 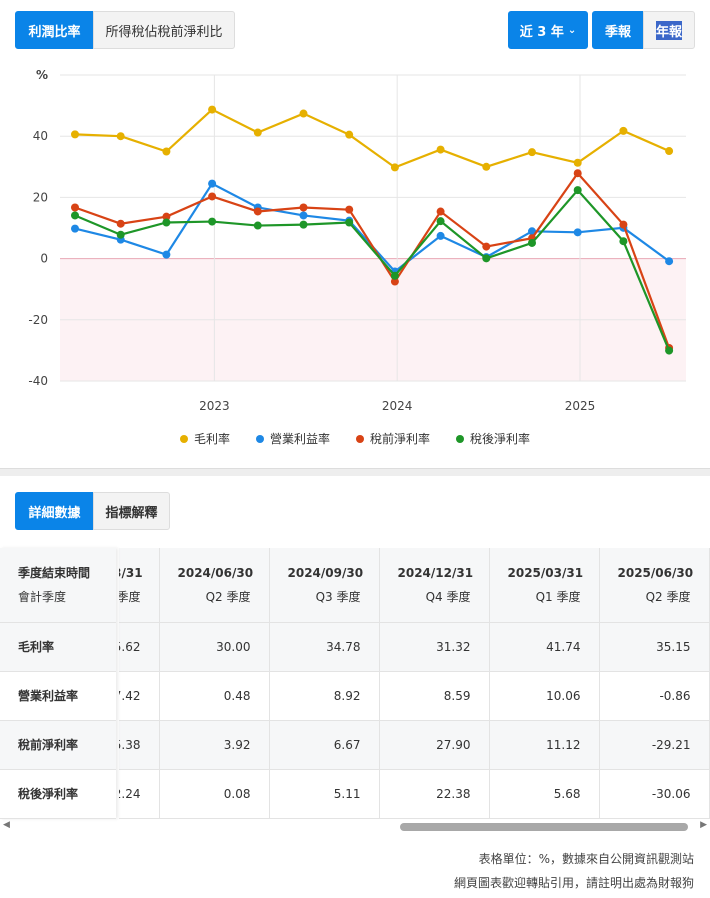 I want to click on table-cell: 11.12, so click(x=544, y=745).